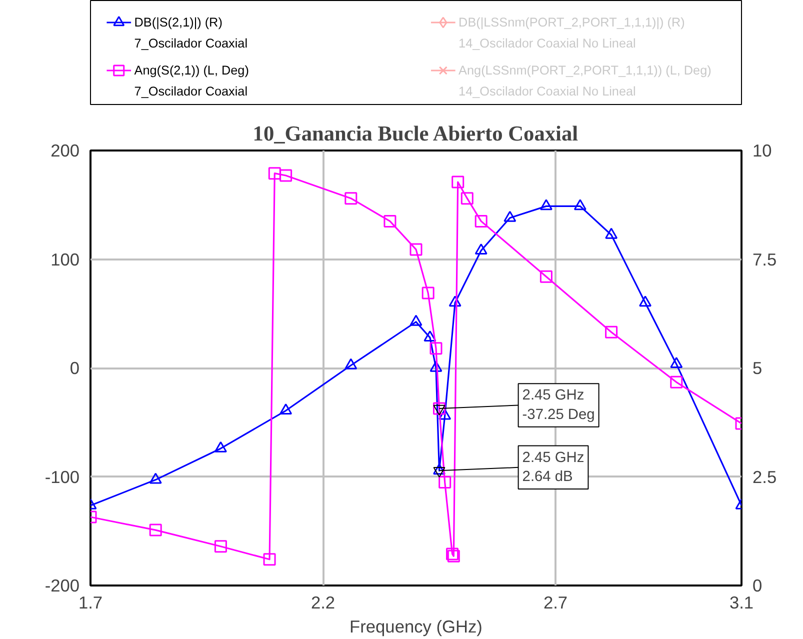  What do you see at coordinates (62, 476) in the screenshot?
I see `y-tick-label: -100` at bounding box center [62, 476].